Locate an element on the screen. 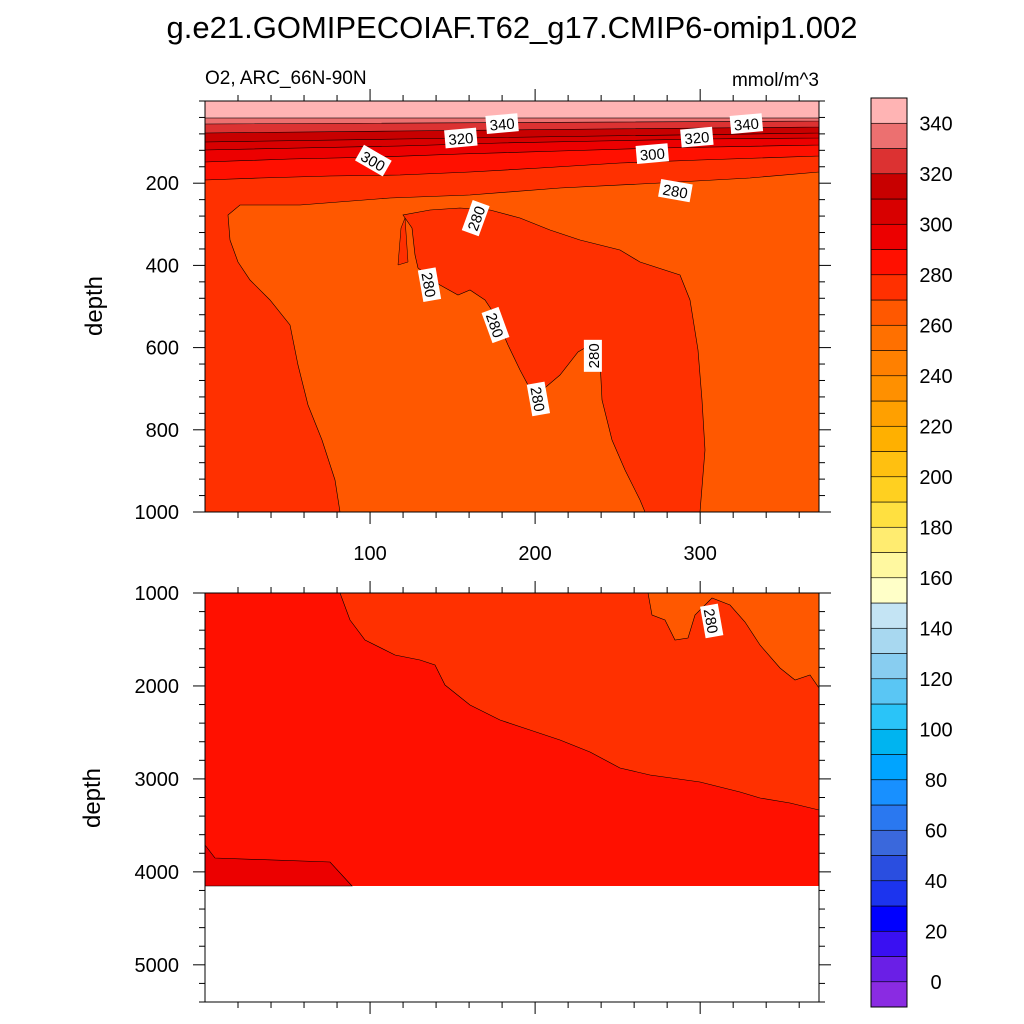  x-tick-label: 300 is located at coordinates (699, 554).